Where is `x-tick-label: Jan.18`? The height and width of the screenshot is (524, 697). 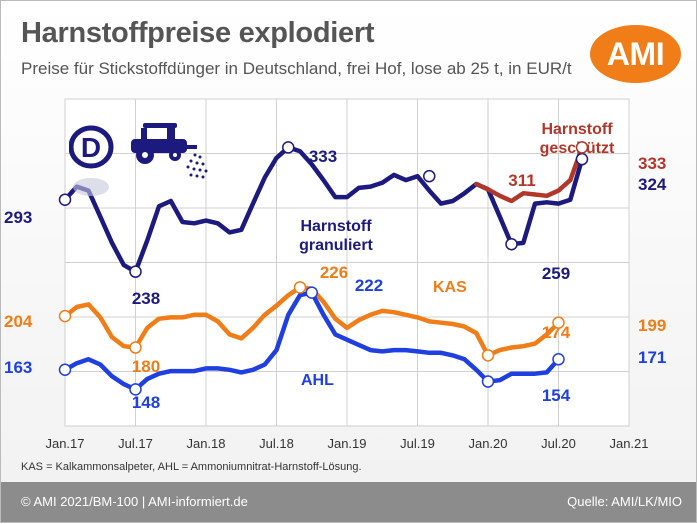
x-tick-label: Jan.18 is located at coordinates (205, 443).